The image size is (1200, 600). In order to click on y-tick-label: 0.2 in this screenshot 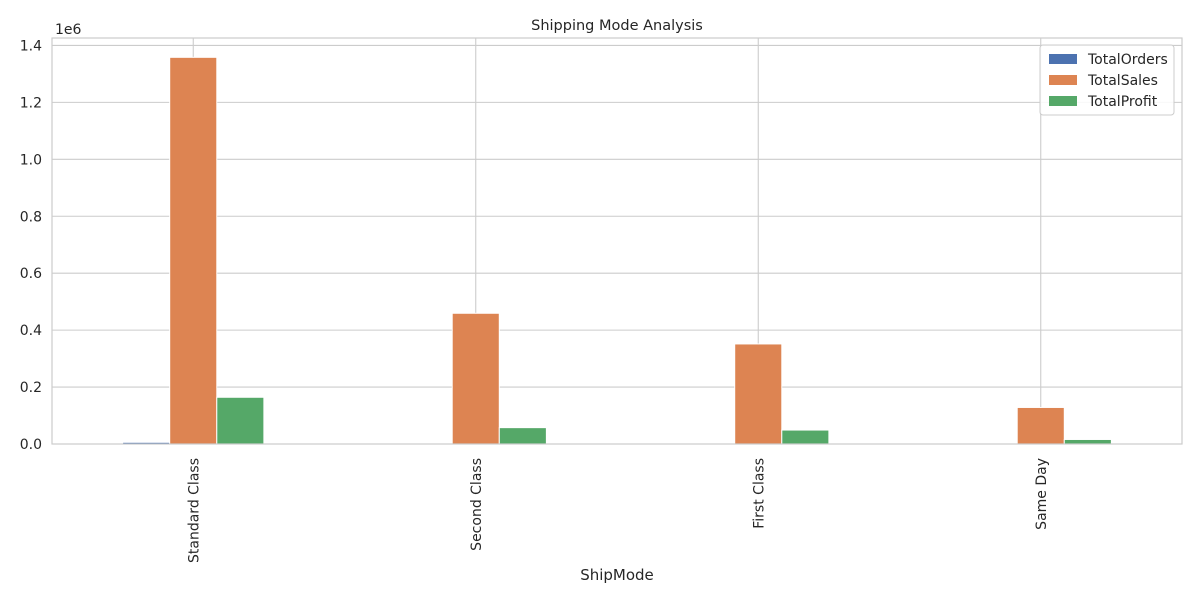, I will do `click(31, 388)`.